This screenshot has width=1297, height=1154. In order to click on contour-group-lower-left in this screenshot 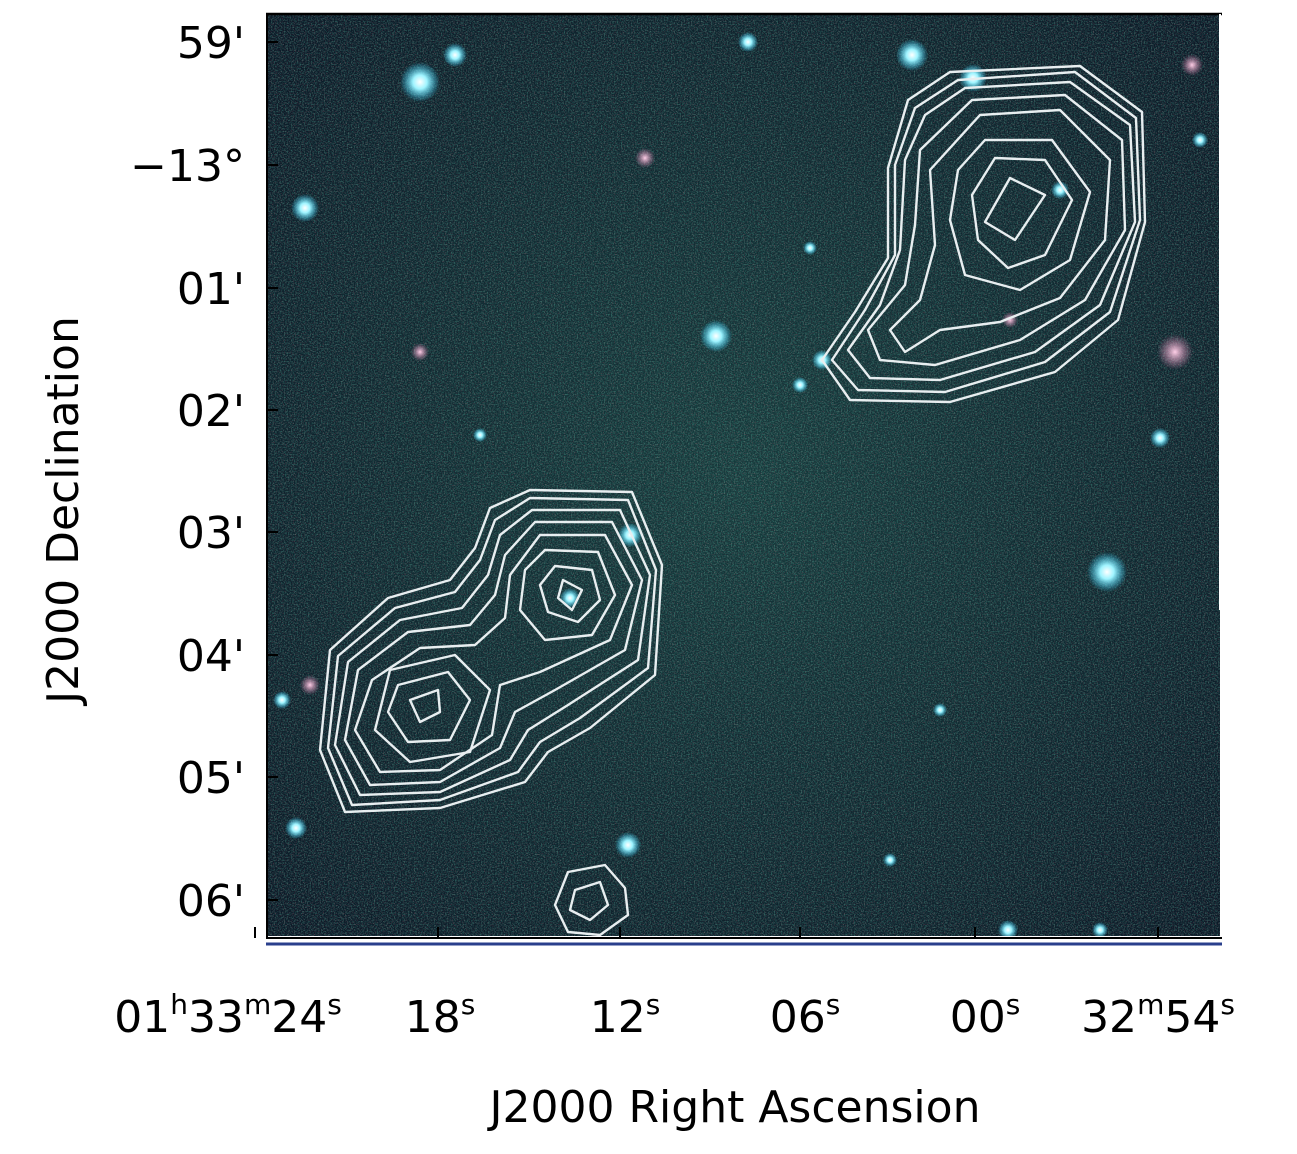, I will do `click(491, 651)`.